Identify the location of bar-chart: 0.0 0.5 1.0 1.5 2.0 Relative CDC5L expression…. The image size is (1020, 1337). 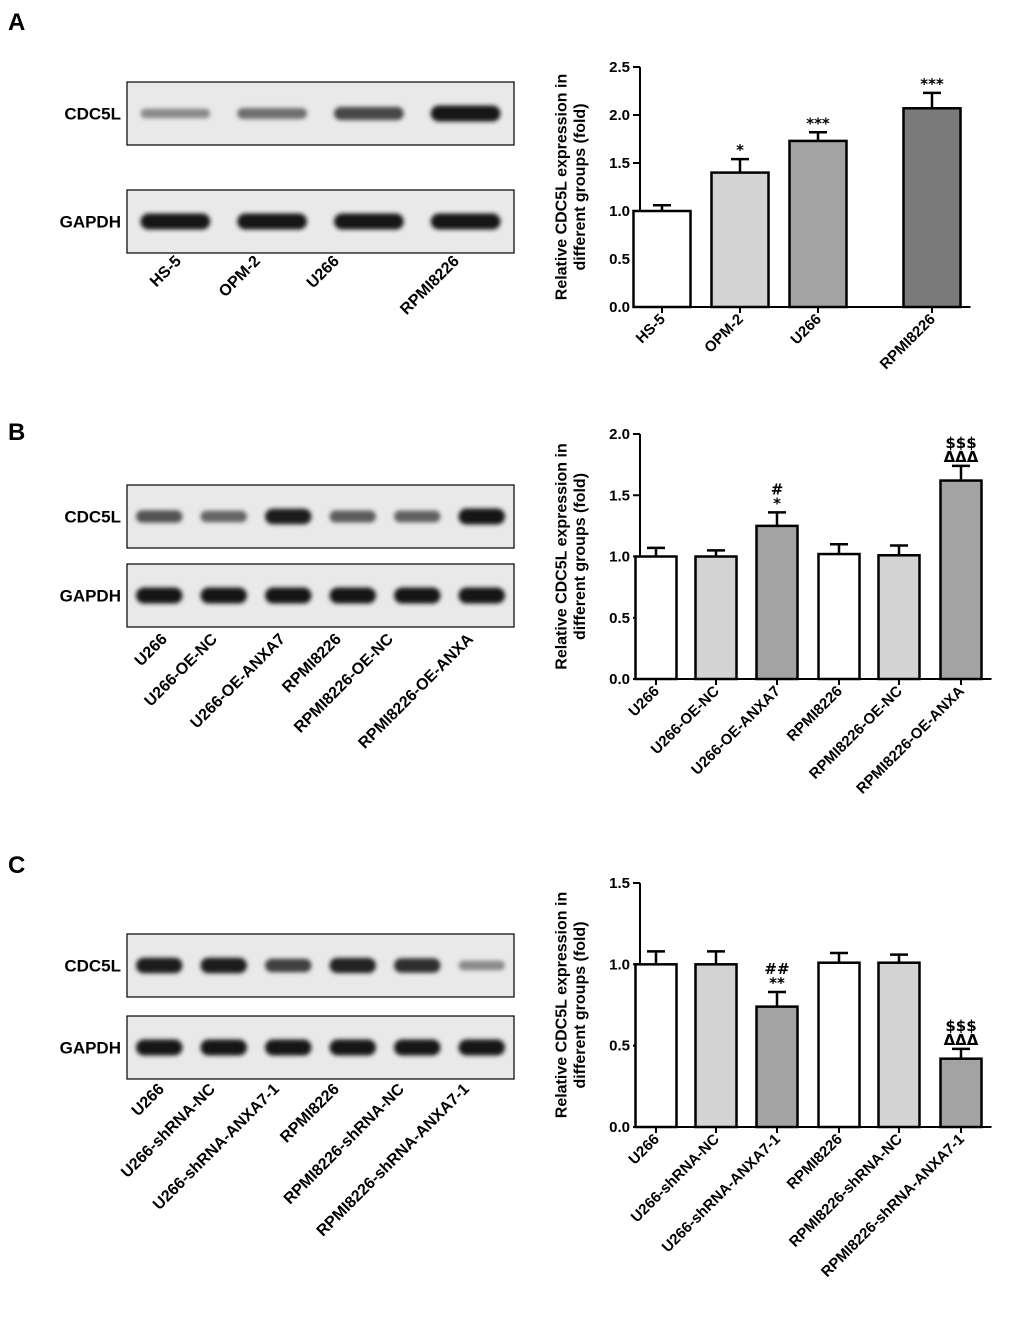
(772, 612).